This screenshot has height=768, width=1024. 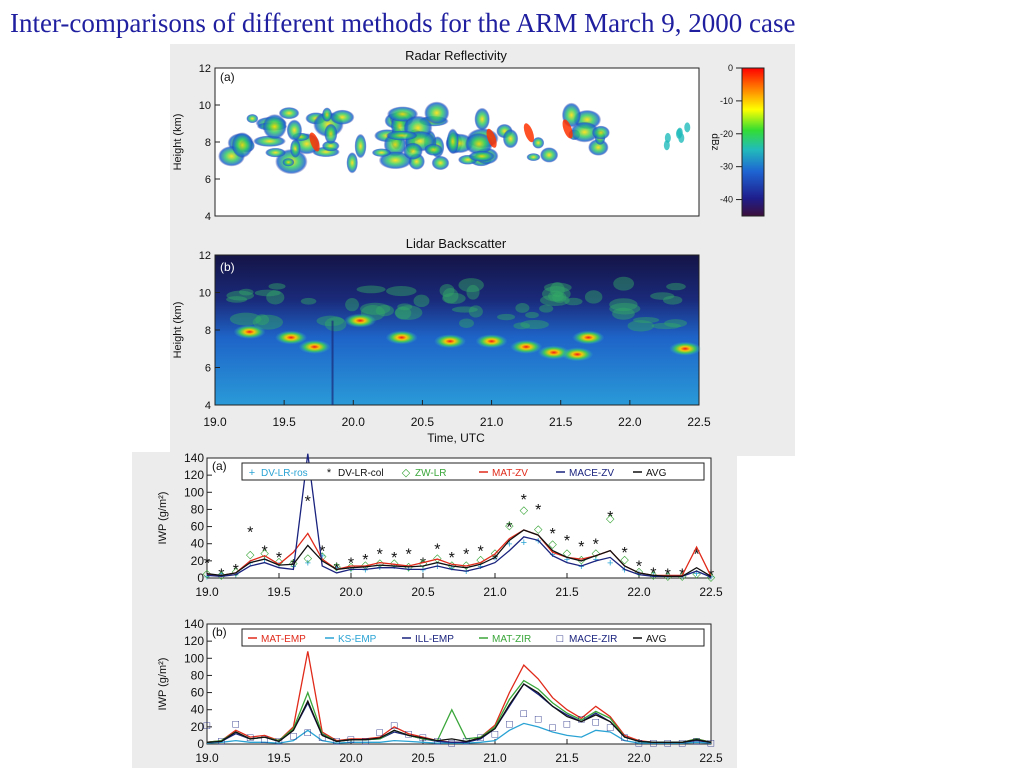 I want to click on radar-panel-label: (a), so click(x=227, y=77).